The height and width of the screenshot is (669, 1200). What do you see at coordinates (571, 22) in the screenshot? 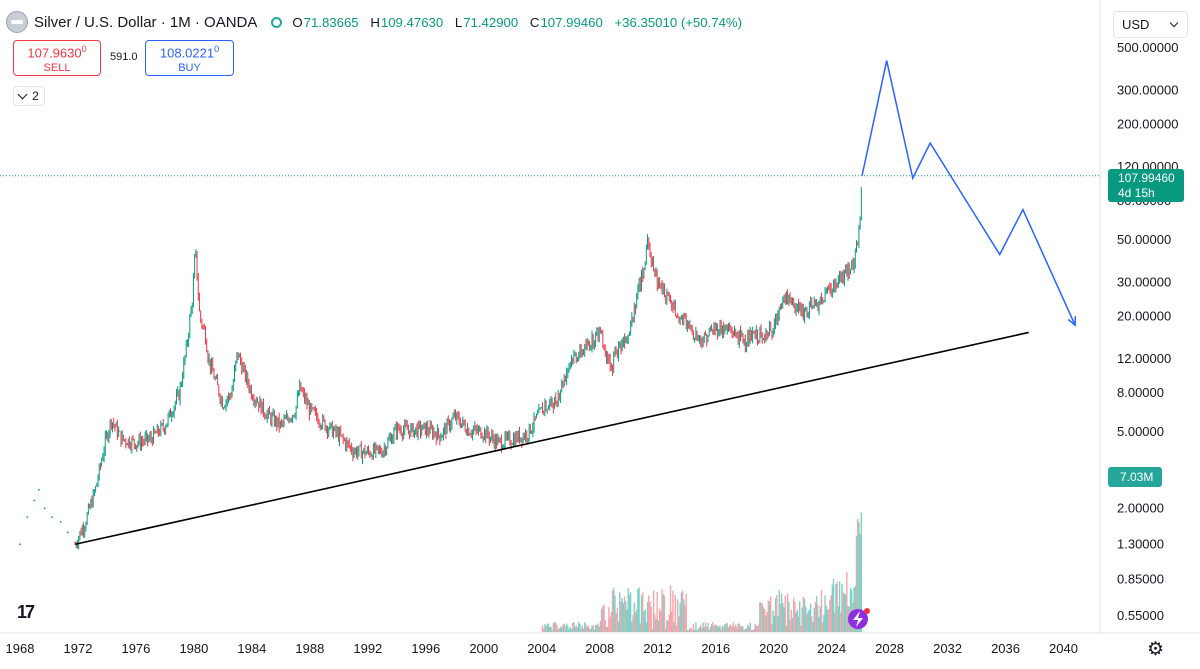
I see `close-value: 107.99460` at bounding box center [571, 22].